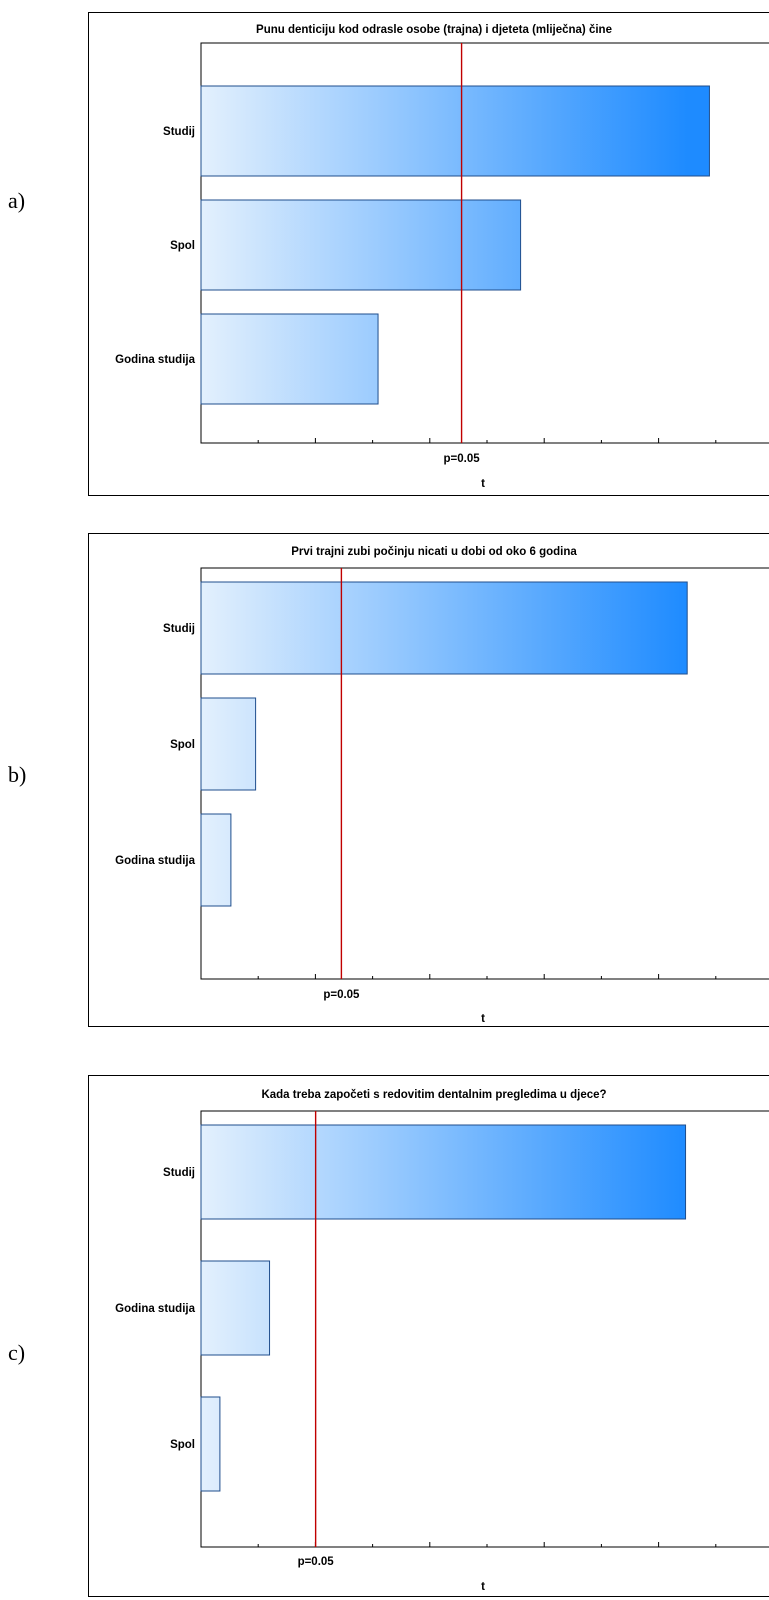 Image resolution: width=769 pixels, height=1600 pixels. I want to click on panel-letter-a: a), so click(17, 200).